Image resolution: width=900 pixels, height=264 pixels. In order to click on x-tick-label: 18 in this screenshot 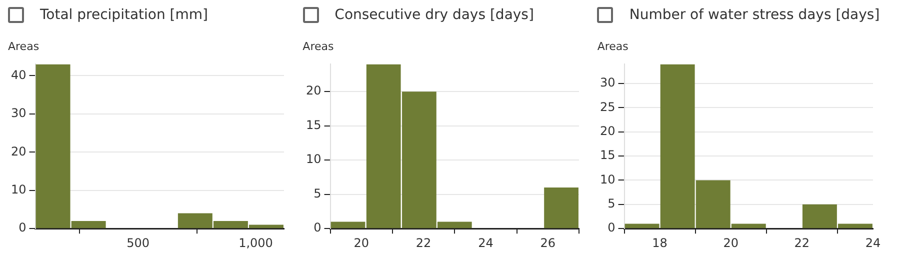, I will do `click(660, 243)`.